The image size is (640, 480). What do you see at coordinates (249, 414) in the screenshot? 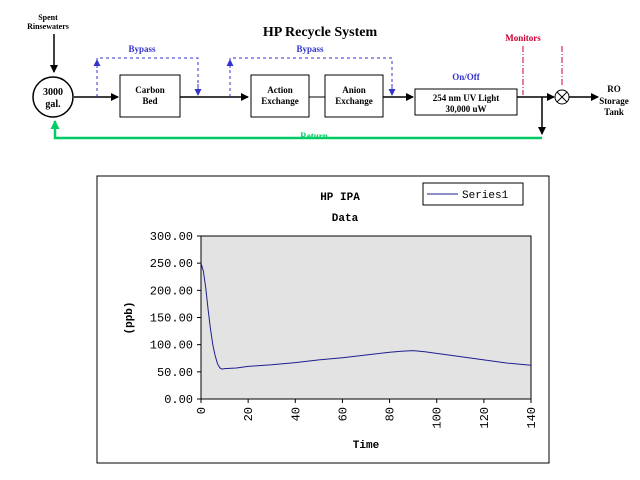
I see `x-tick-label: 20` at bounding box center [249, 414].